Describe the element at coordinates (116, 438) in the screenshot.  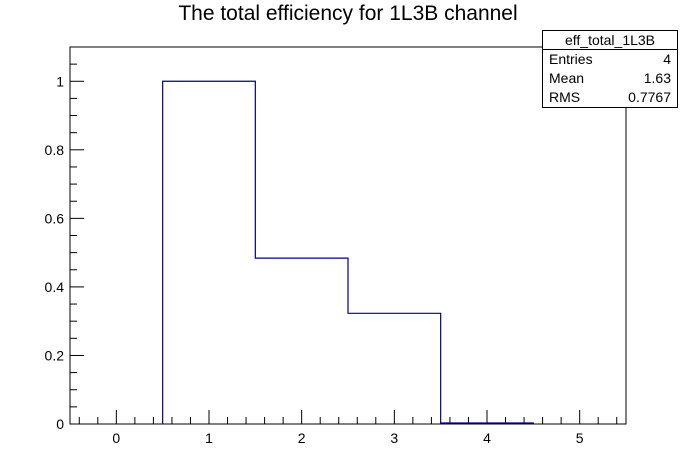
I see `x-tick-label: 0` at that location.